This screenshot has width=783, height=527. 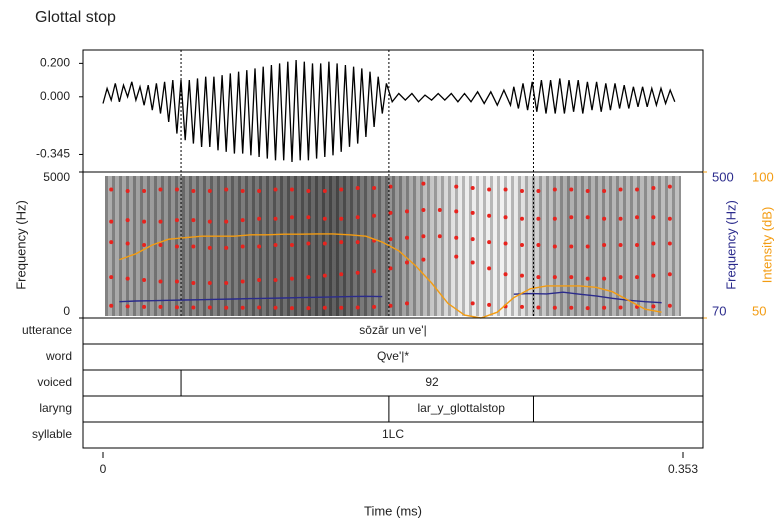 I want to click on y3-tick-label: 50, so click(x=759, y=310).